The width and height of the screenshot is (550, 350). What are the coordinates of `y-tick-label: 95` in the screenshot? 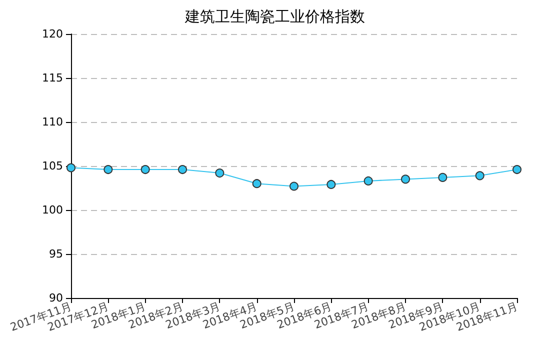 It's located at (56, 254).